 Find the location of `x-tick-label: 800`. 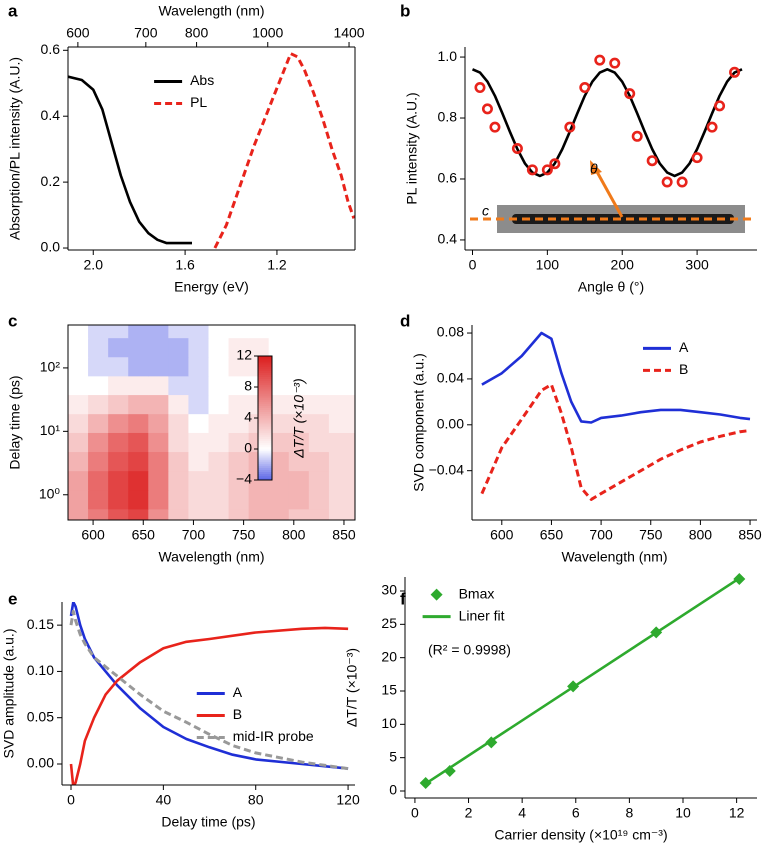

x-tick-label: 800 is located at coordinates (701, 535).